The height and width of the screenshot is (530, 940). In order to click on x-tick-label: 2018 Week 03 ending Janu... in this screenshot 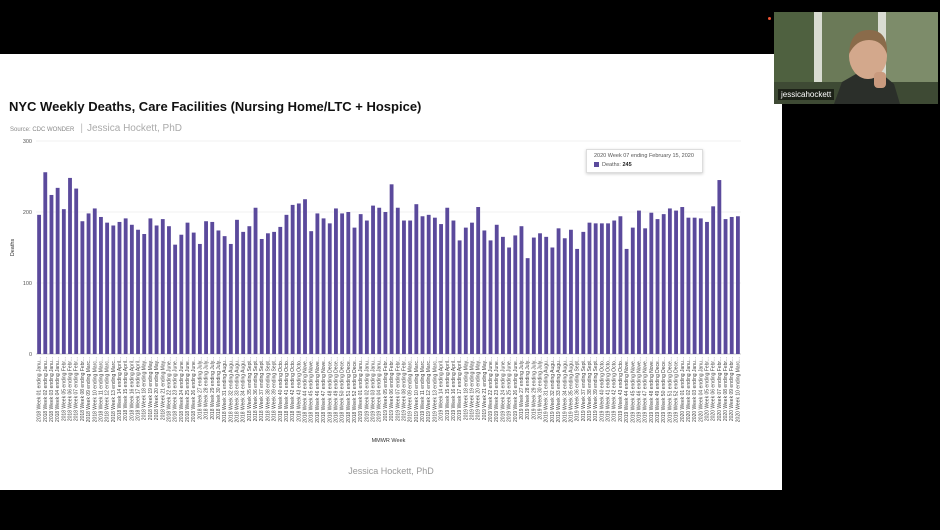, I will do `click(52, 389)`.